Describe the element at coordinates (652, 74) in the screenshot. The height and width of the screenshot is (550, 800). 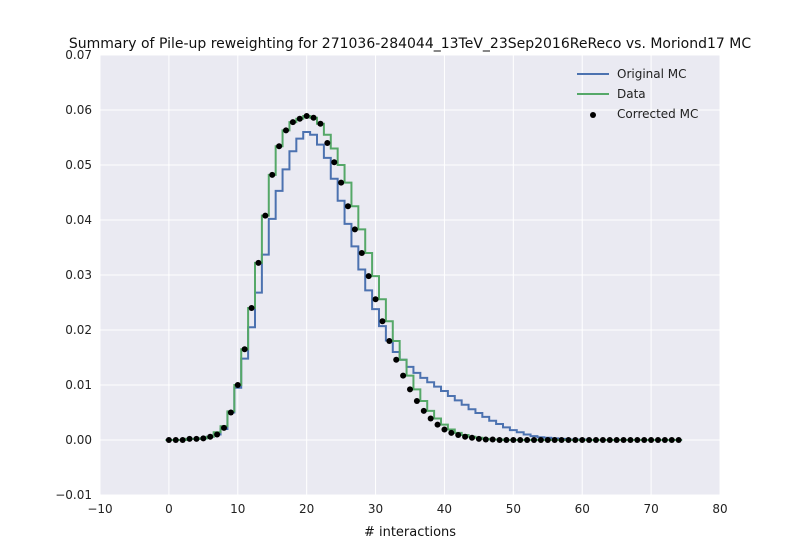
I see `legend-original-mc-label: Original MC` at that location.